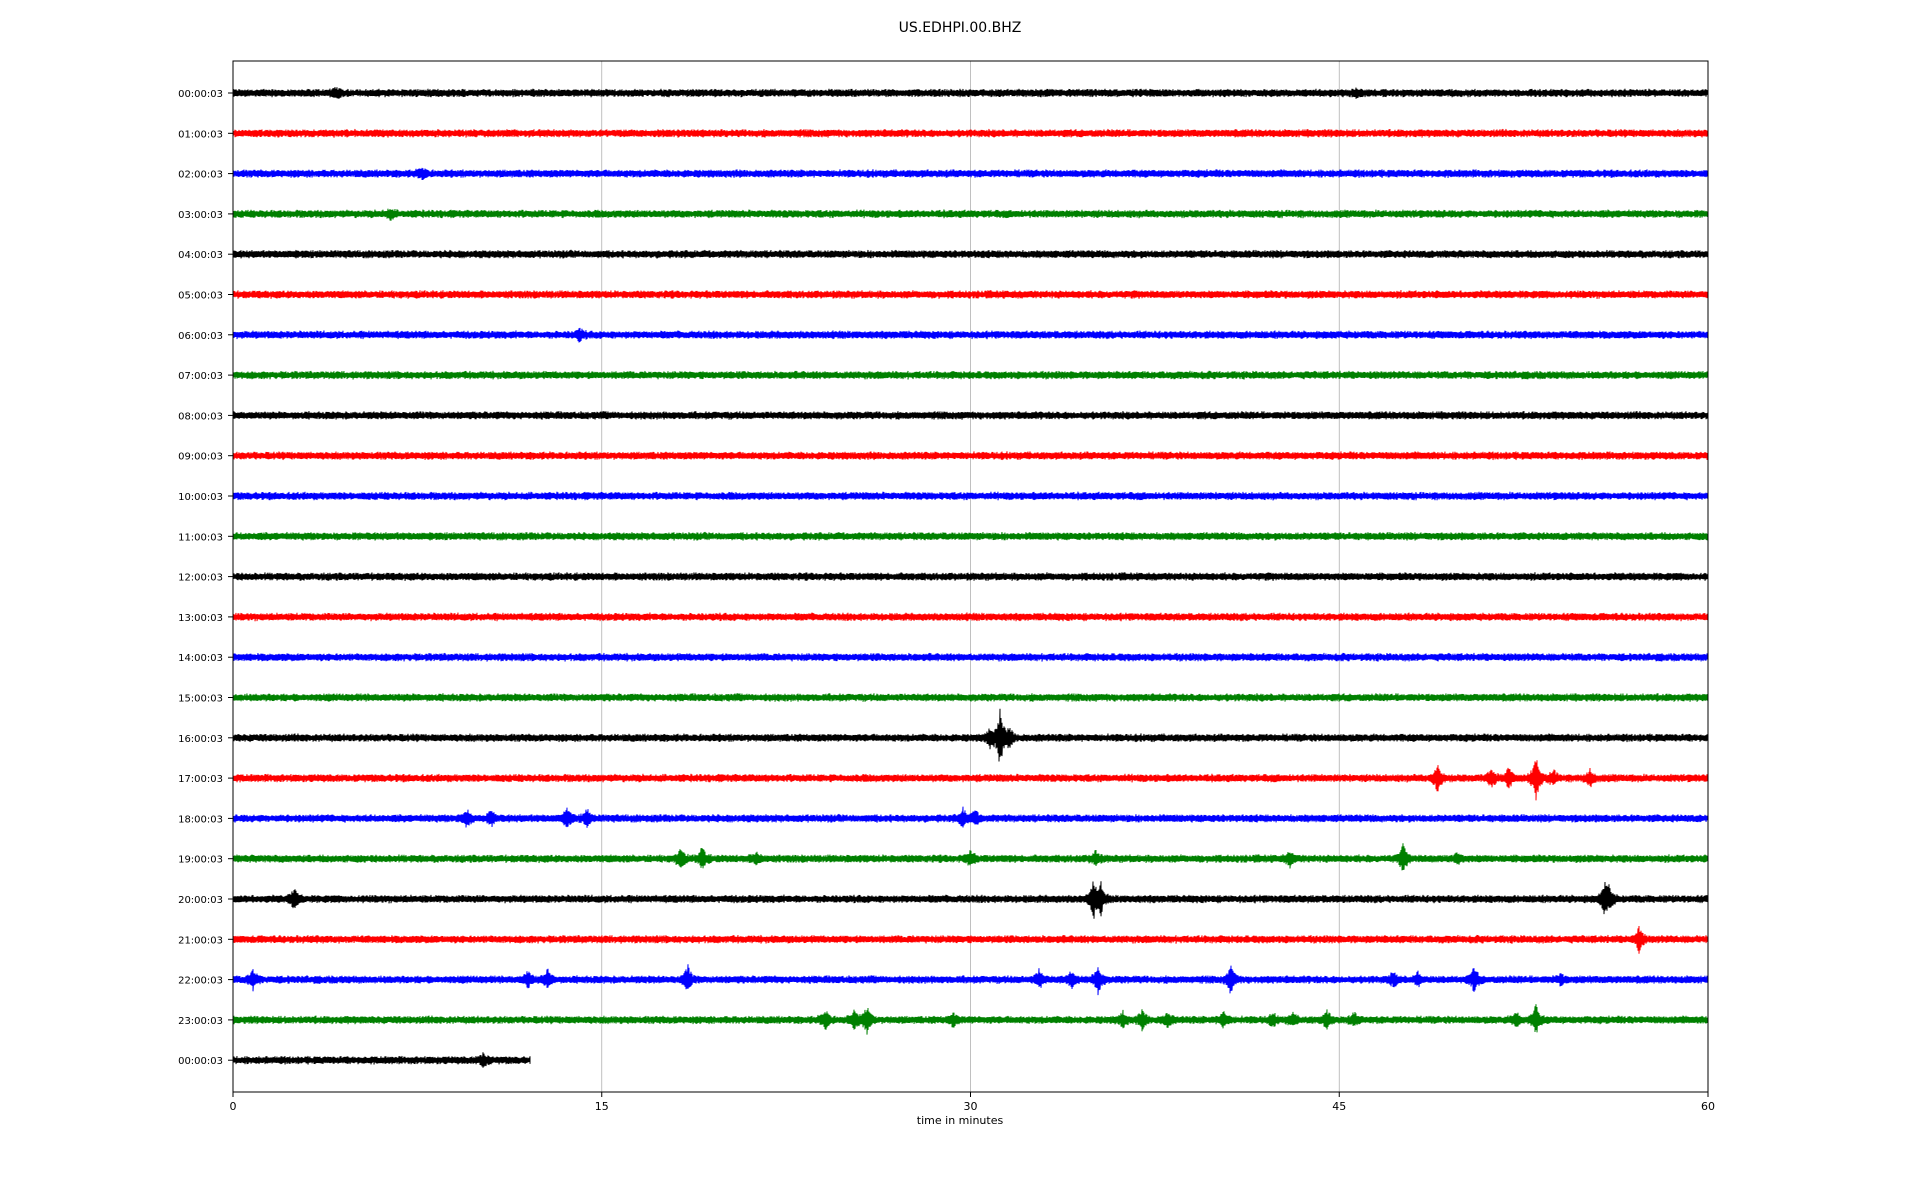  Describe the element at coordinates (200, 860) in the screenshot. I see `row-time-label: 19:00:03` at that location.